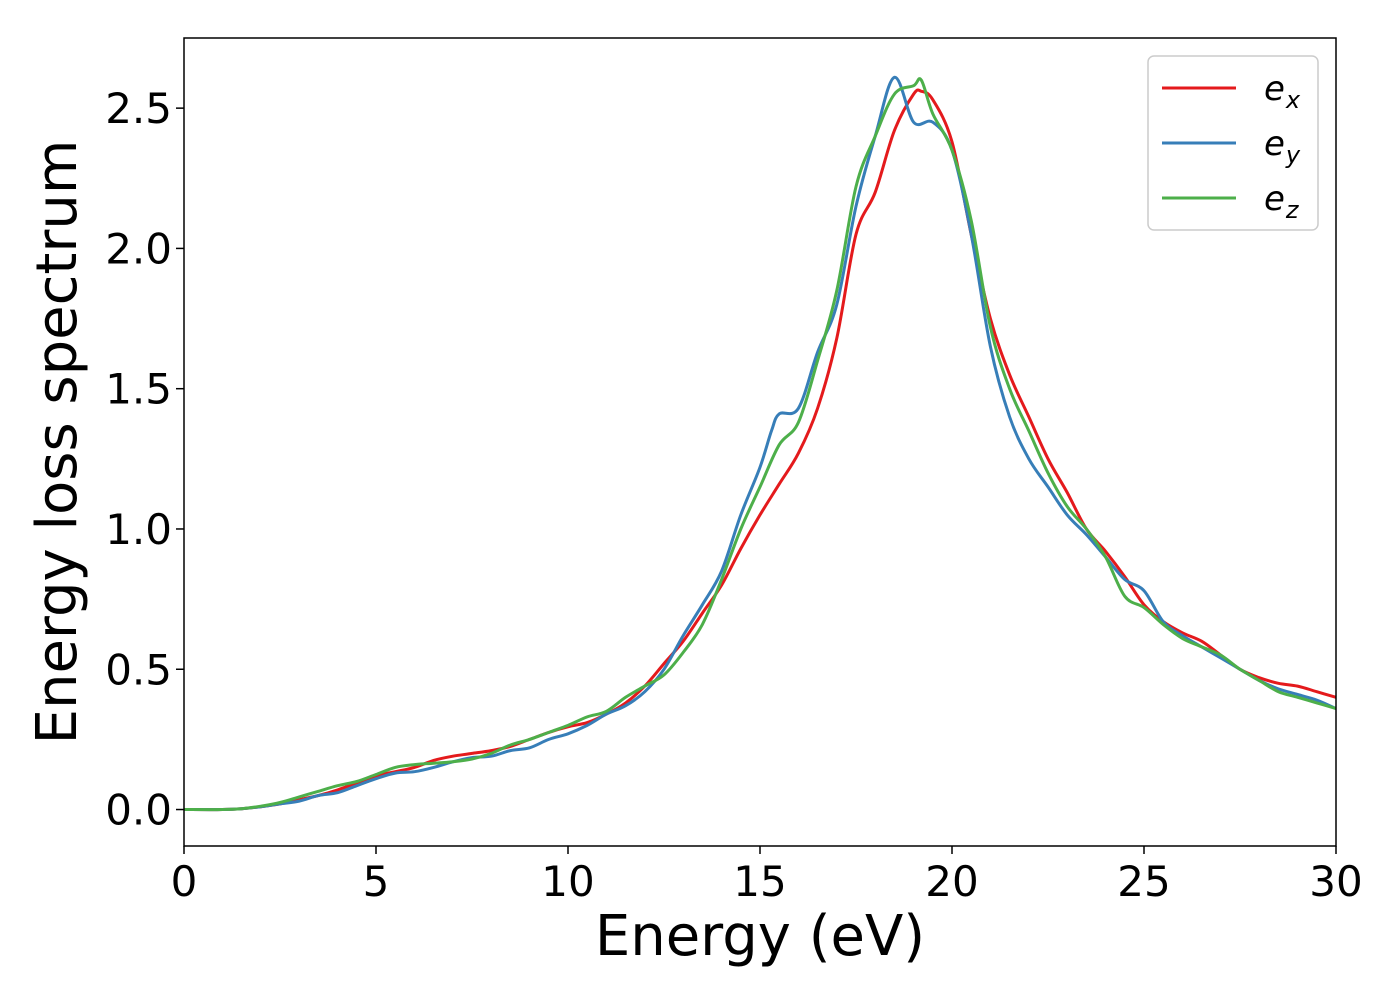 The image size is (1400, 1004). Describe the element at coordinates (951, 881) in the screenshot. I see `x-tick-label: 20` at that location.